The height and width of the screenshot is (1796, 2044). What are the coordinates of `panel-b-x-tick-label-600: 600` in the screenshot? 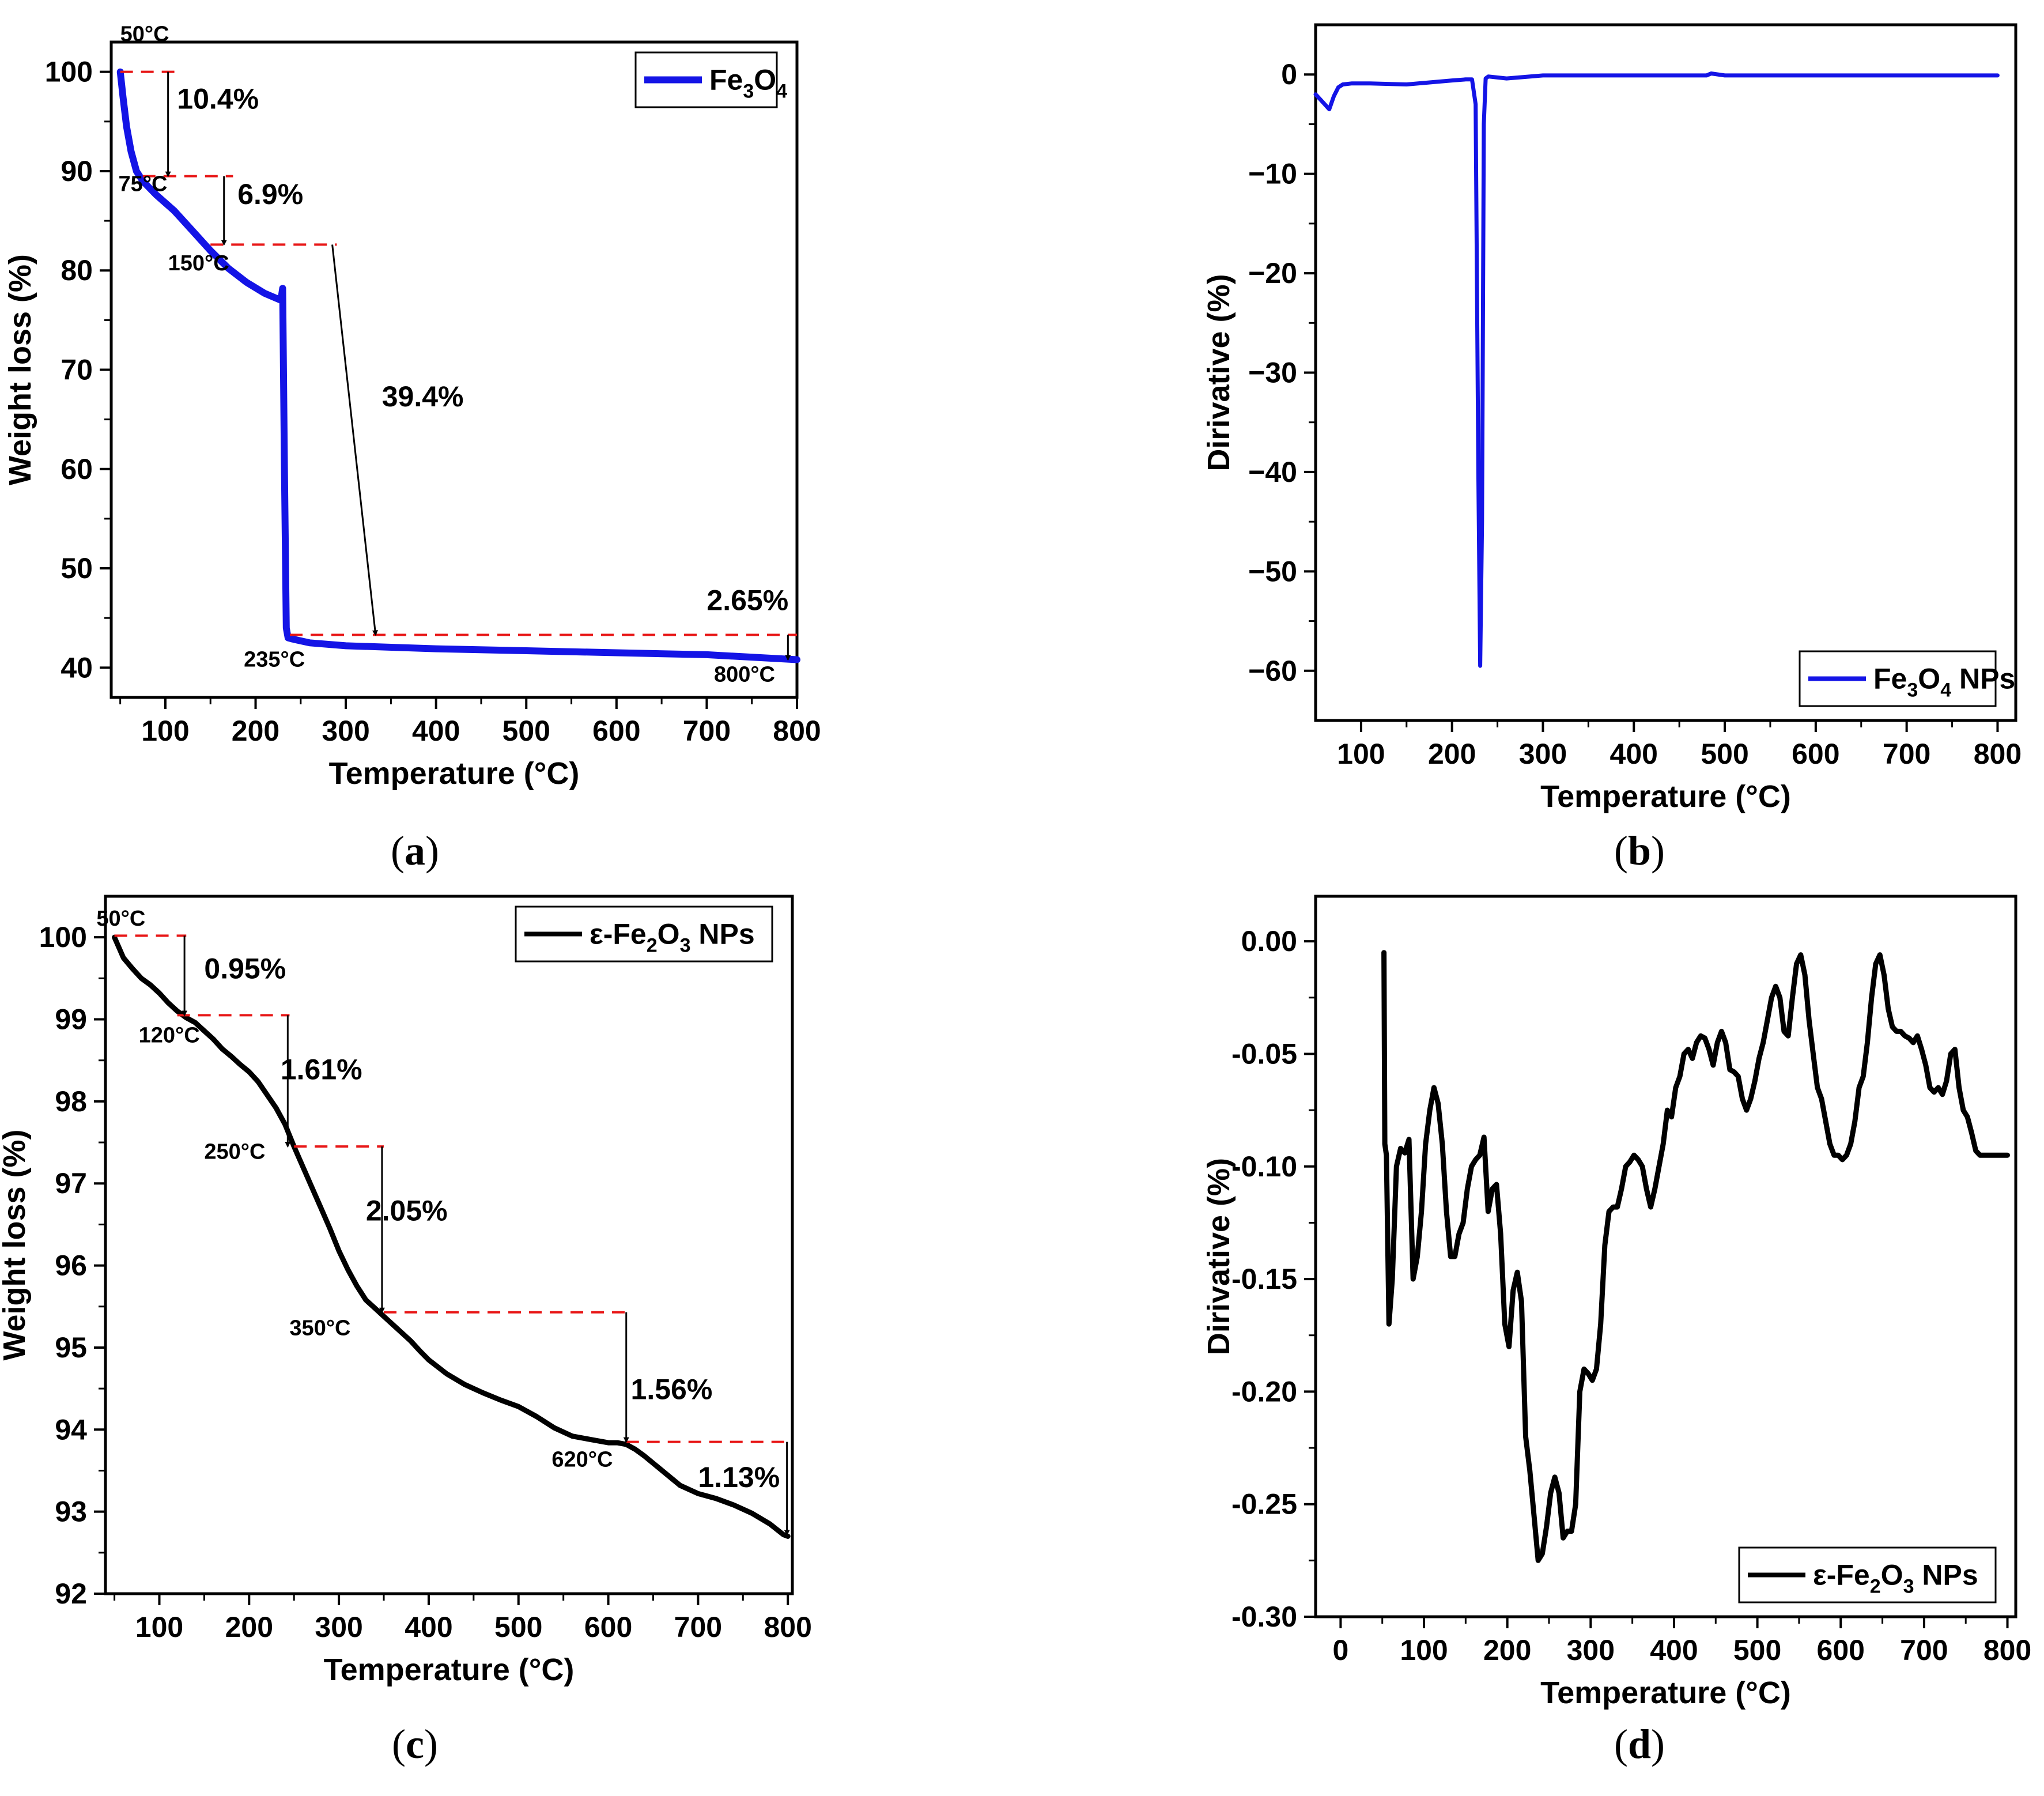 It's located at (1815, 754).